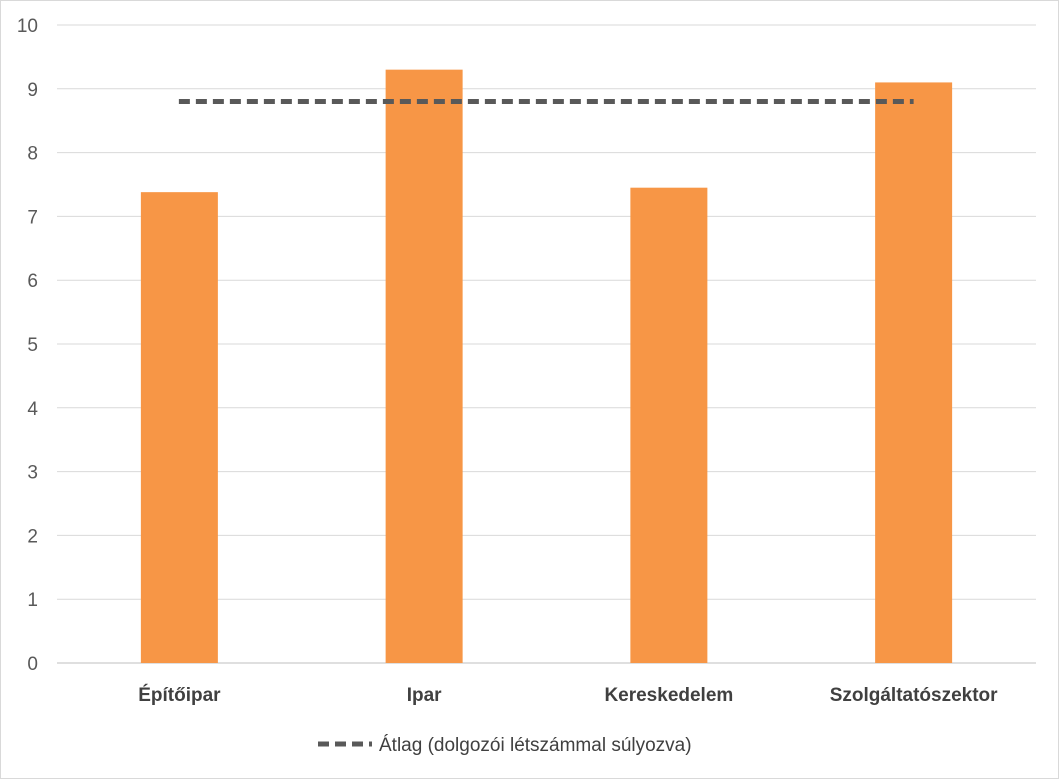 Image resolution: width=1059 pixels, height=779 pixels. What do you see at coordinates (32, 409) in the screenshot?
I see `y-tick-label: 4` at bounding box center [32, 409].